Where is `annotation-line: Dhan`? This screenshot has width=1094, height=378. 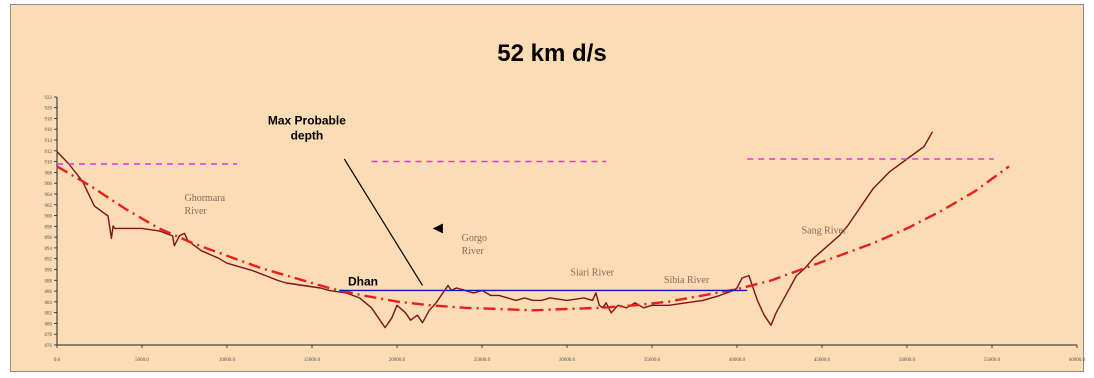
annotation-line: Dhan is located at coordinates (363, 281).